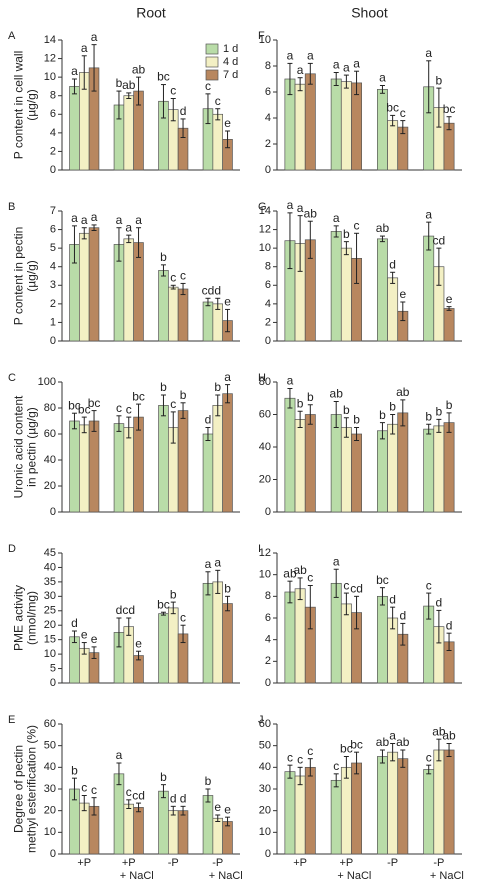 The height and width of the screenshot is (886, 491). What do you see at coordinates (265, 382) in the screenshot?
I see `y-tick-label: 80` at bounding box center [265, 382].